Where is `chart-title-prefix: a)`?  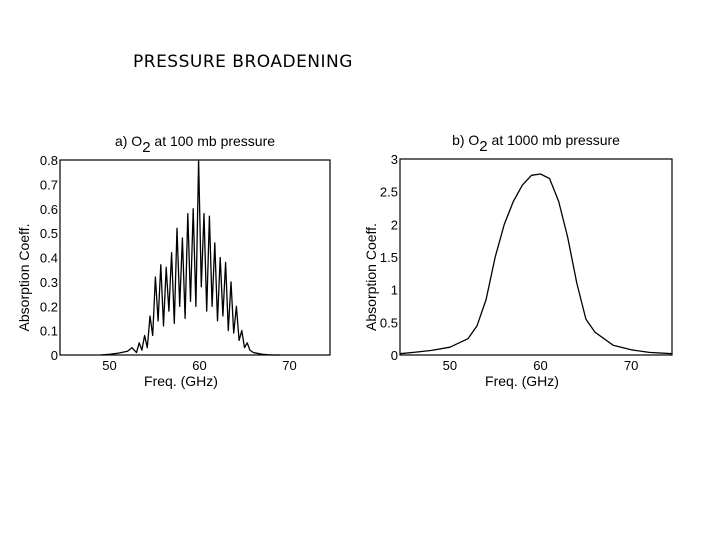 chart-title-prefix: a) is located at coordinates (123, 141).